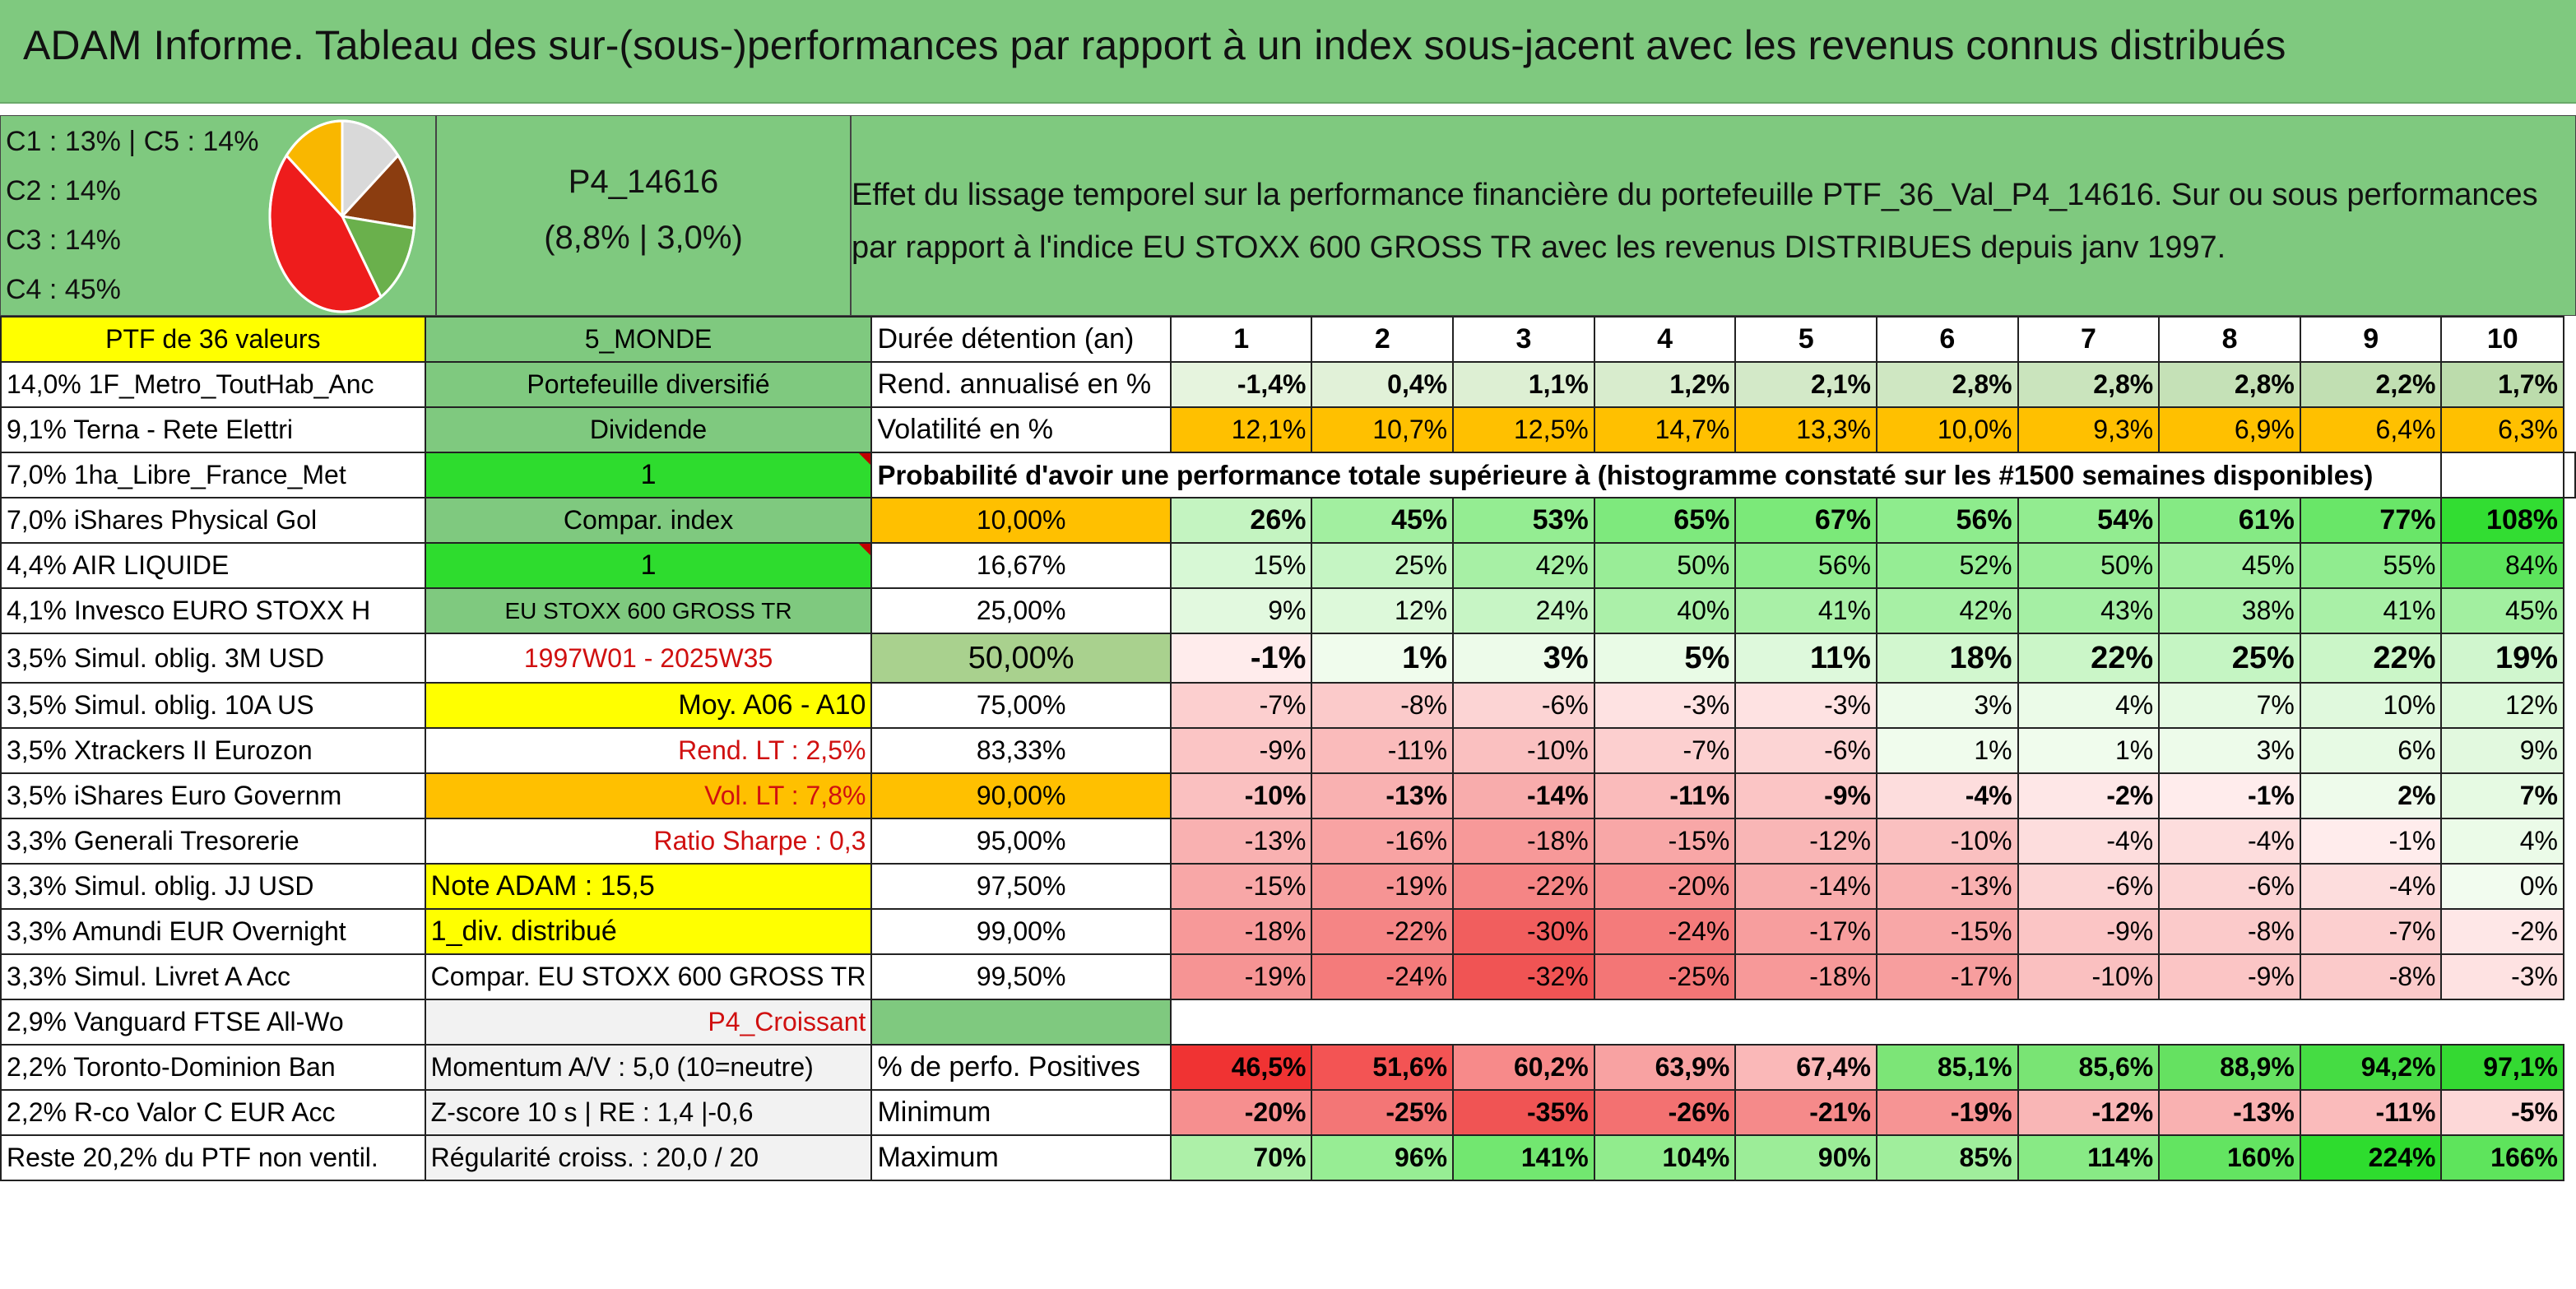 This screenshot has width=2576, height=1289. I want to click on value-cell: -21%, so click(1806, 1112).